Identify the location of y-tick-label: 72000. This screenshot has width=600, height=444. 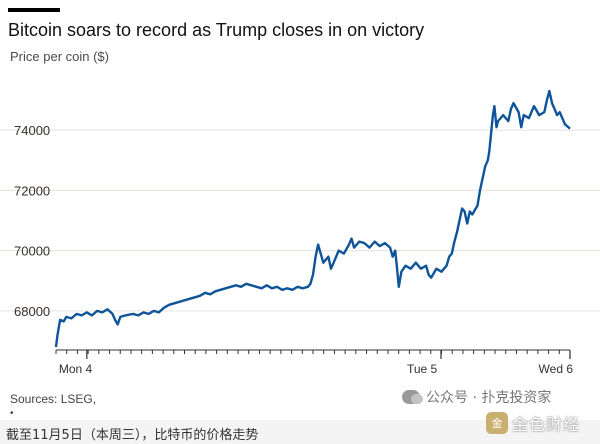
(32, 190).